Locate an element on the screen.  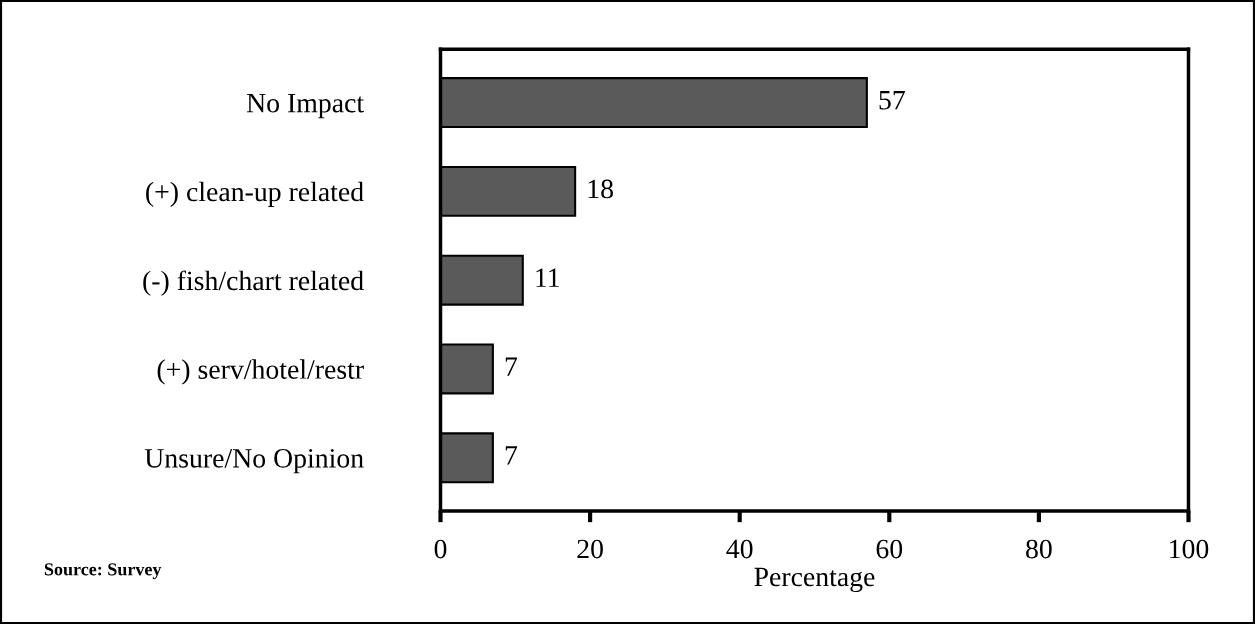
data-label: 18 is located at coordinates (600, 189).